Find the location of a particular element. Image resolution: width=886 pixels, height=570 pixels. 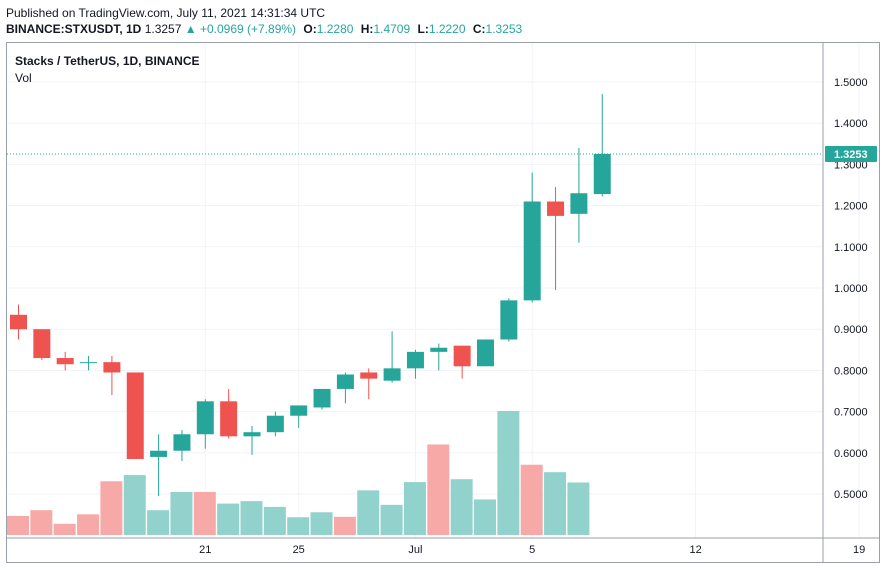

last-price-badge is located at coordinates (851, 153).